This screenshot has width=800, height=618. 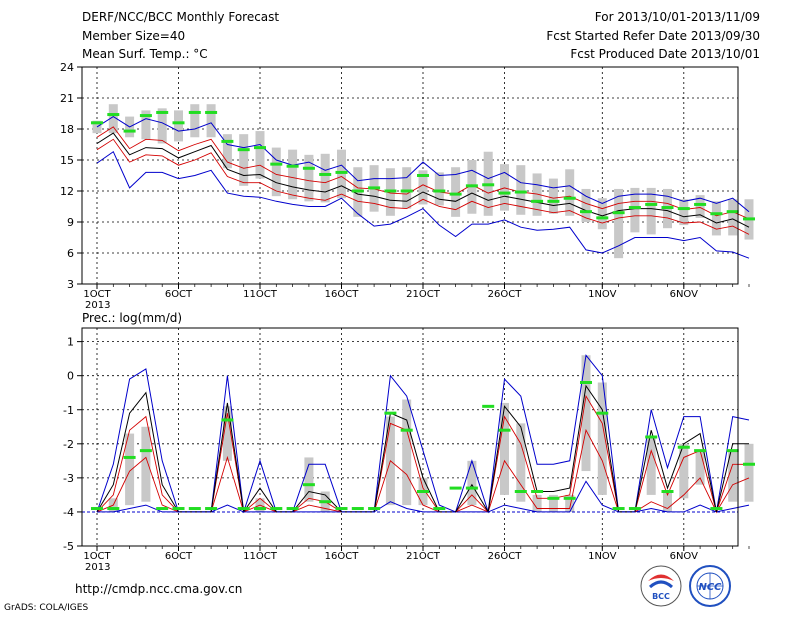 What do you see at coordinates (67, 129) in the screenshot?
I see `y-tick-label: 18` at bounding box center [67, 129].